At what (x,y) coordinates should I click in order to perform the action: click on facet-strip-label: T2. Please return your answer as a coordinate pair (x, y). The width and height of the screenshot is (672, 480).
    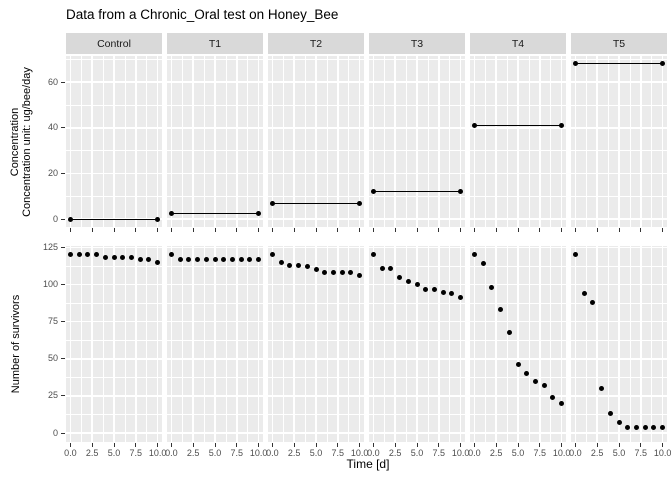
    Looking at the image, I should click on (316, 43).